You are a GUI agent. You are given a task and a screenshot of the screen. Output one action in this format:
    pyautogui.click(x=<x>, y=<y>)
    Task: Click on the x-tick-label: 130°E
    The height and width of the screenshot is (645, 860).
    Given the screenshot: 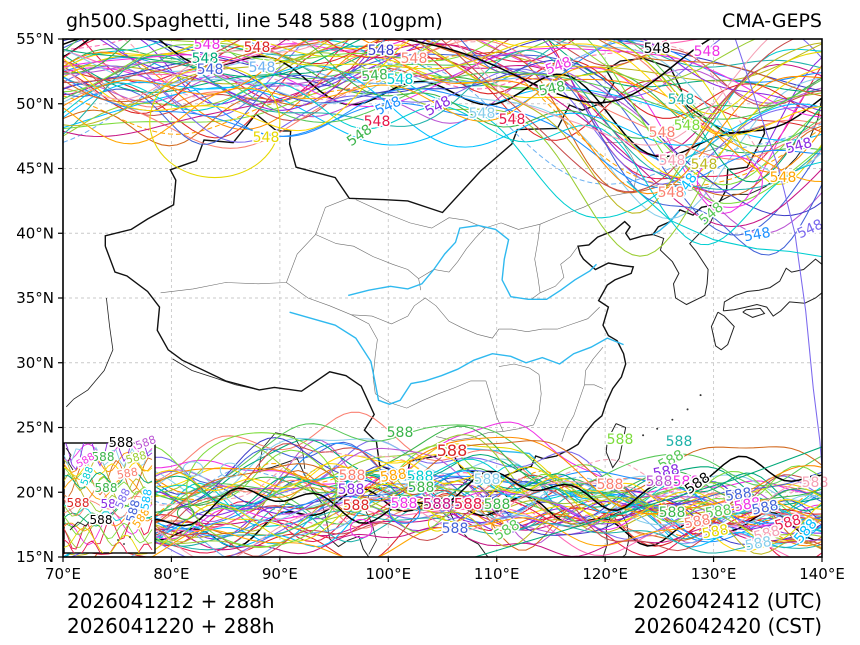 What is the action you would take?
    pyautogui.click(x=714, y=574)
    